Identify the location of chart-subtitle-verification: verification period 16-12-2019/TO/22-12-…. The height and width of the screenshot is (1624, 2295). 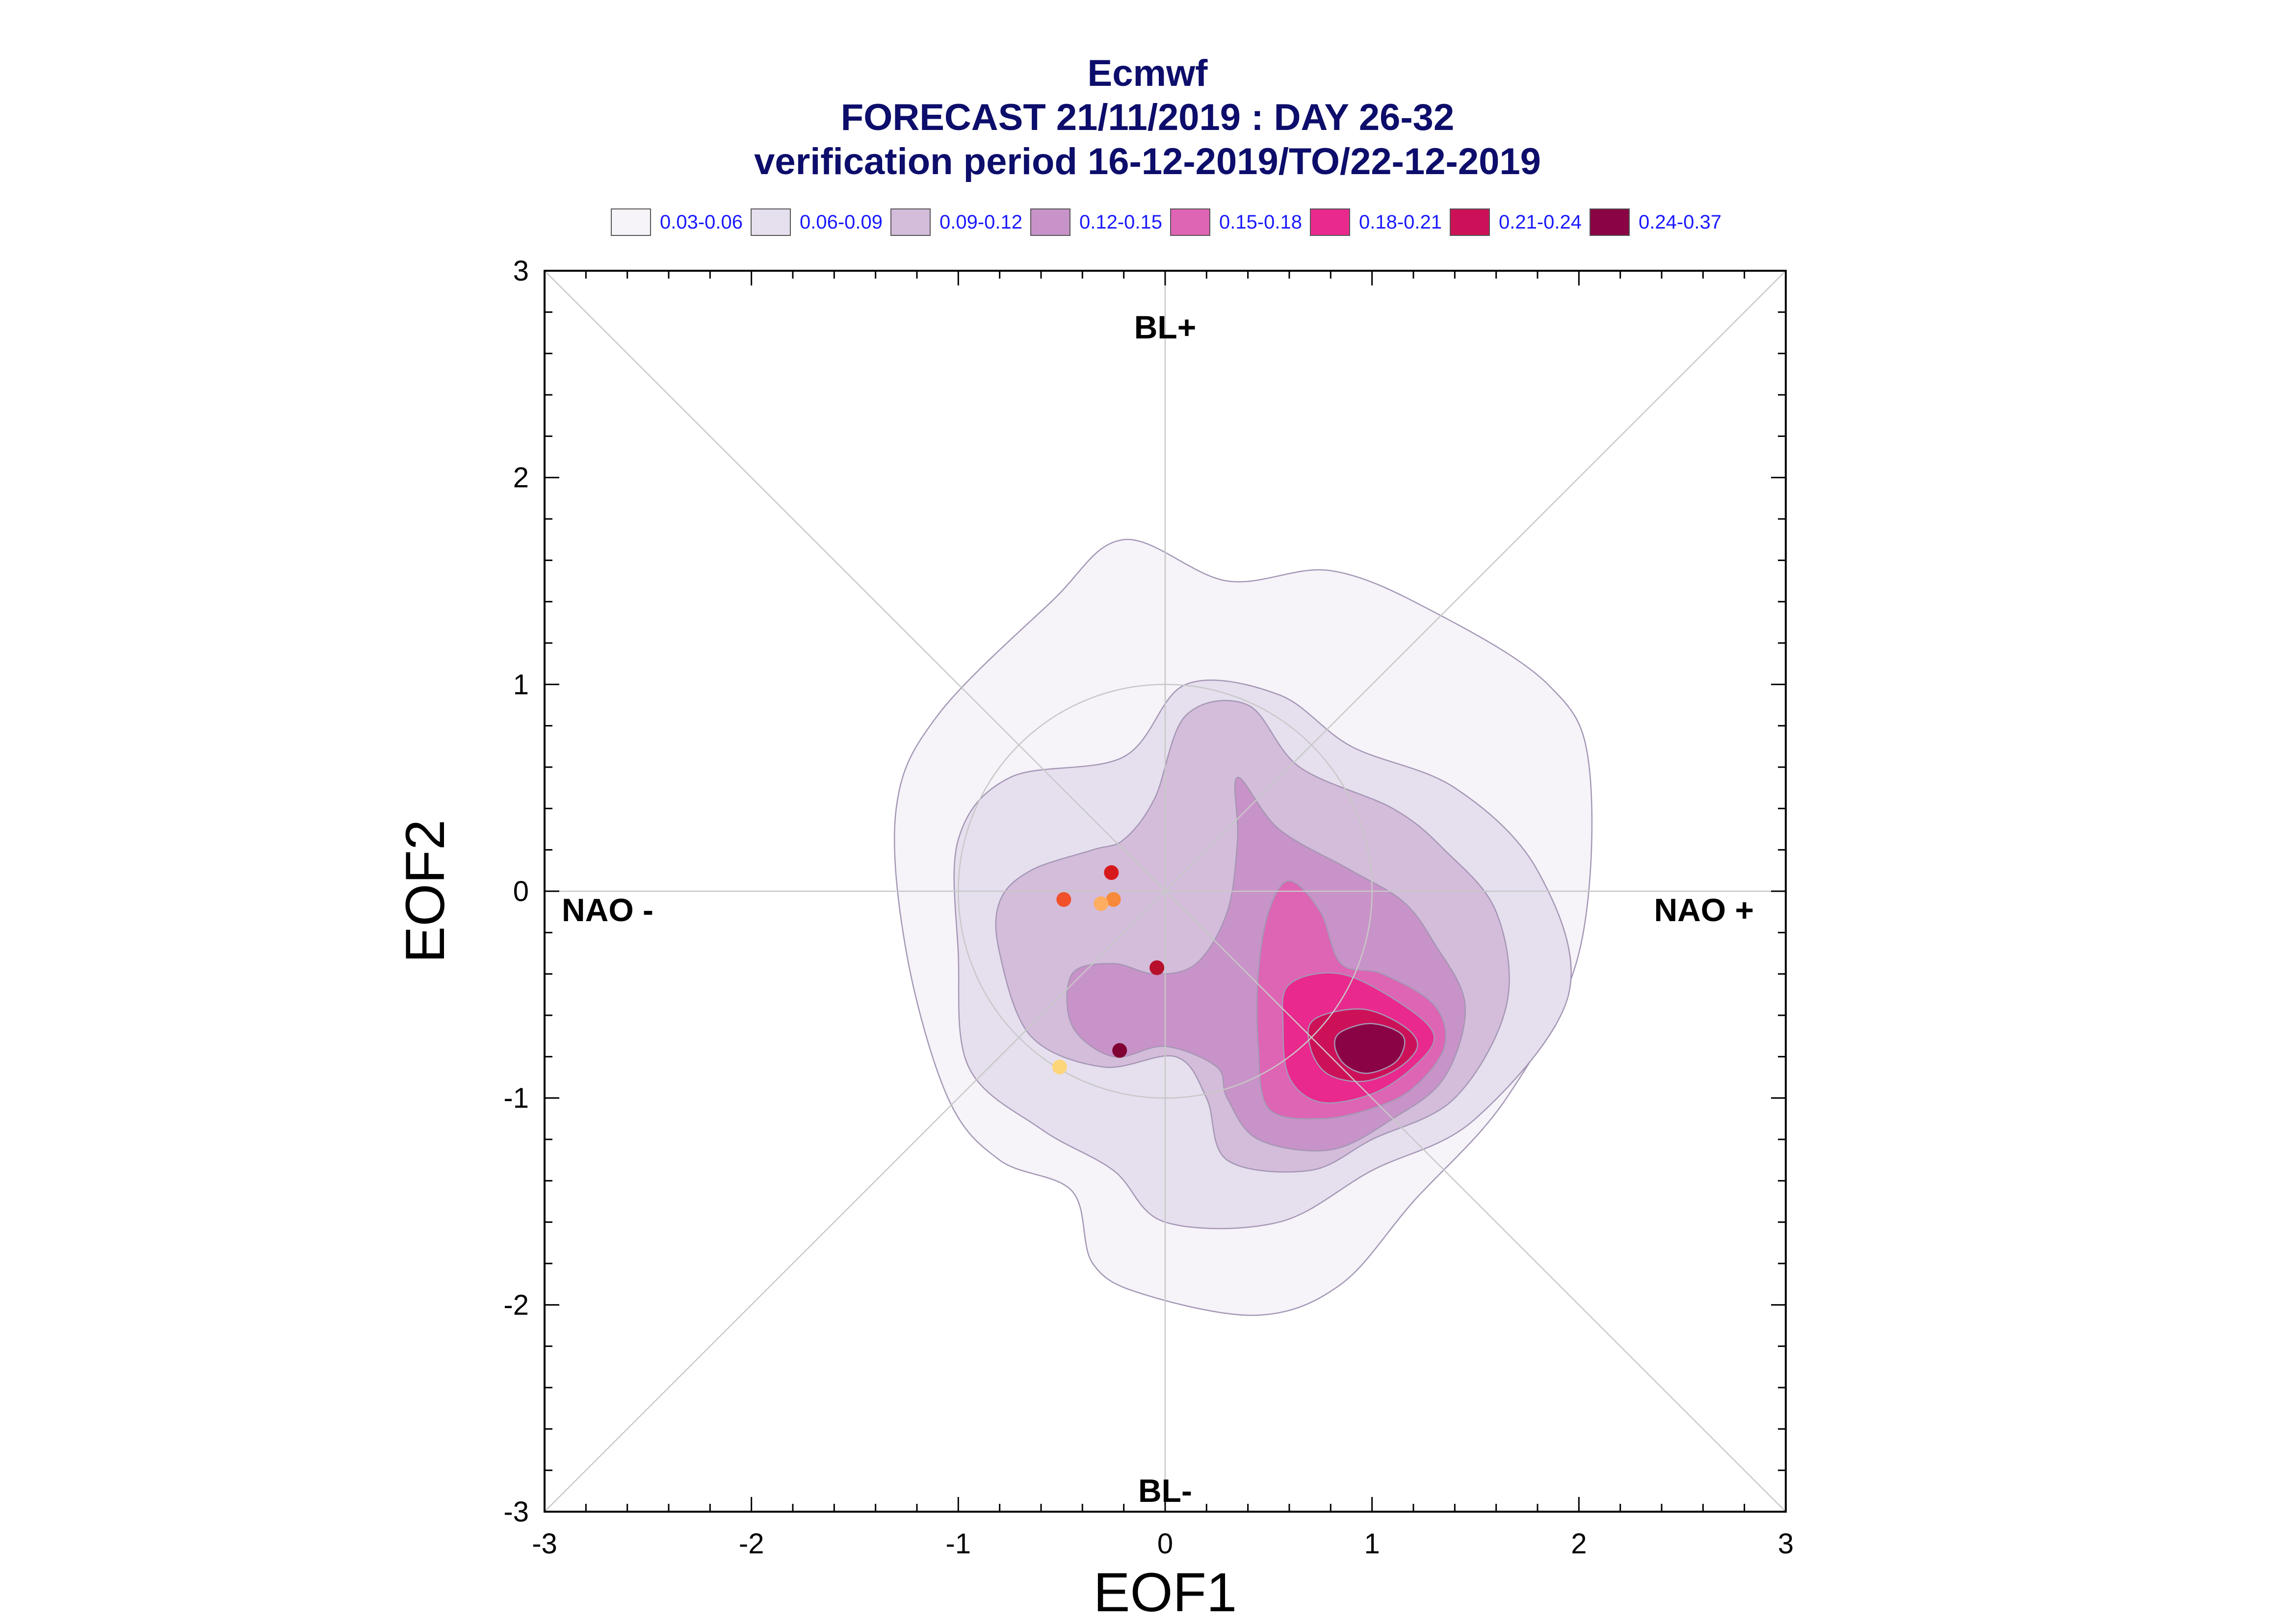
(1147, 161).